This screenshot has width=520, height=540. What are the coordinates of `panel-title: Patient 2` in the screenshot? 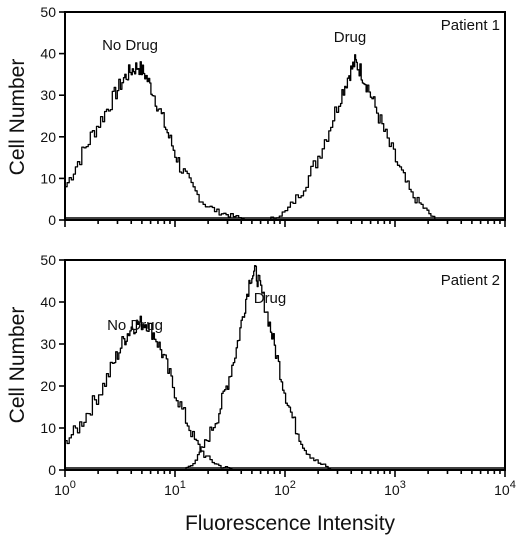 It's located at (470, 280).